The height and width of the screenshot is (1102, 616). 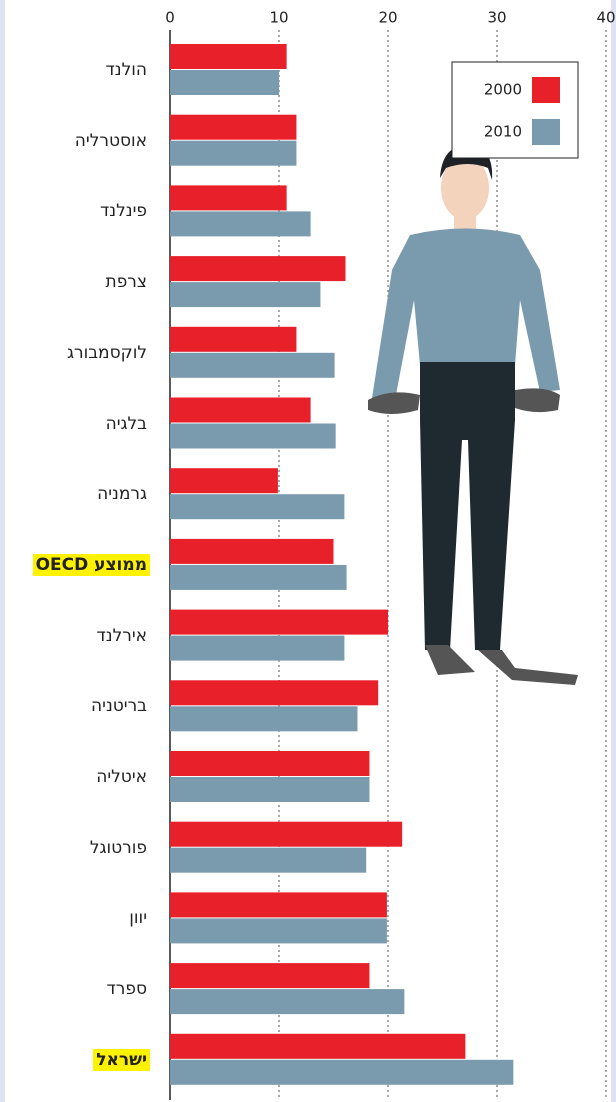 I want to click on x-tick-label: 40, so click(x=605, y=18).